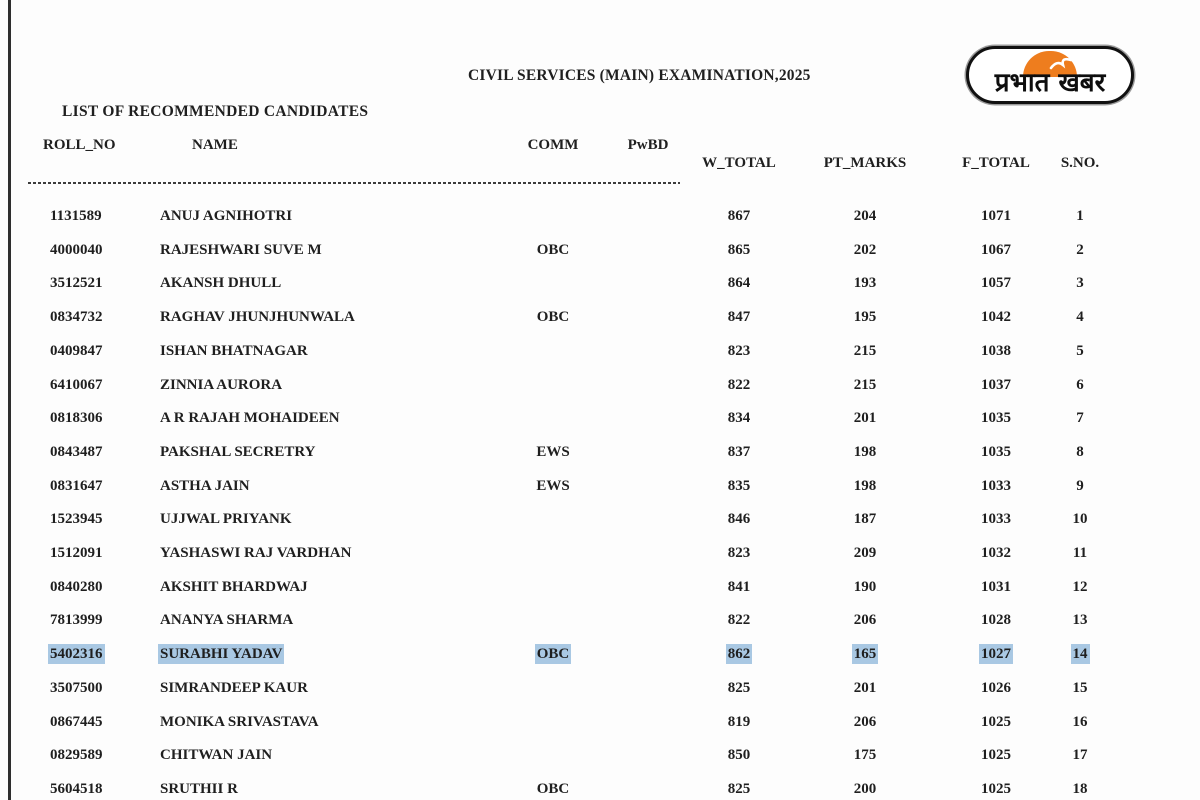 The image size is (1200, 800). What do you see at coordinates (996, 654) in the screenshot?
I see `cell-f-total: 1027` at bounding box center [996, 654].